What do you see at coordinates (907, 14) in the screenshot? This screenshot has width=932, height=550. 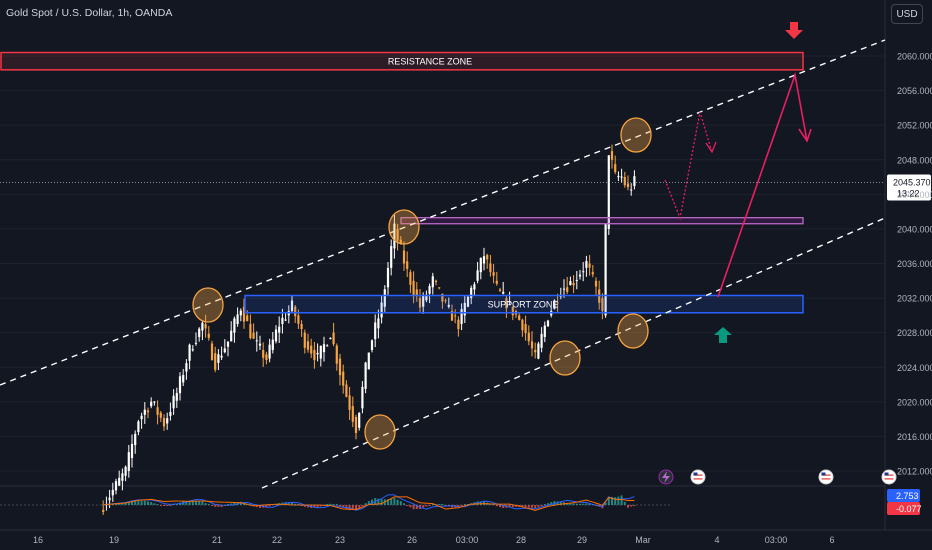 I see `currency-button: USD` at bounding box center [907, 14].